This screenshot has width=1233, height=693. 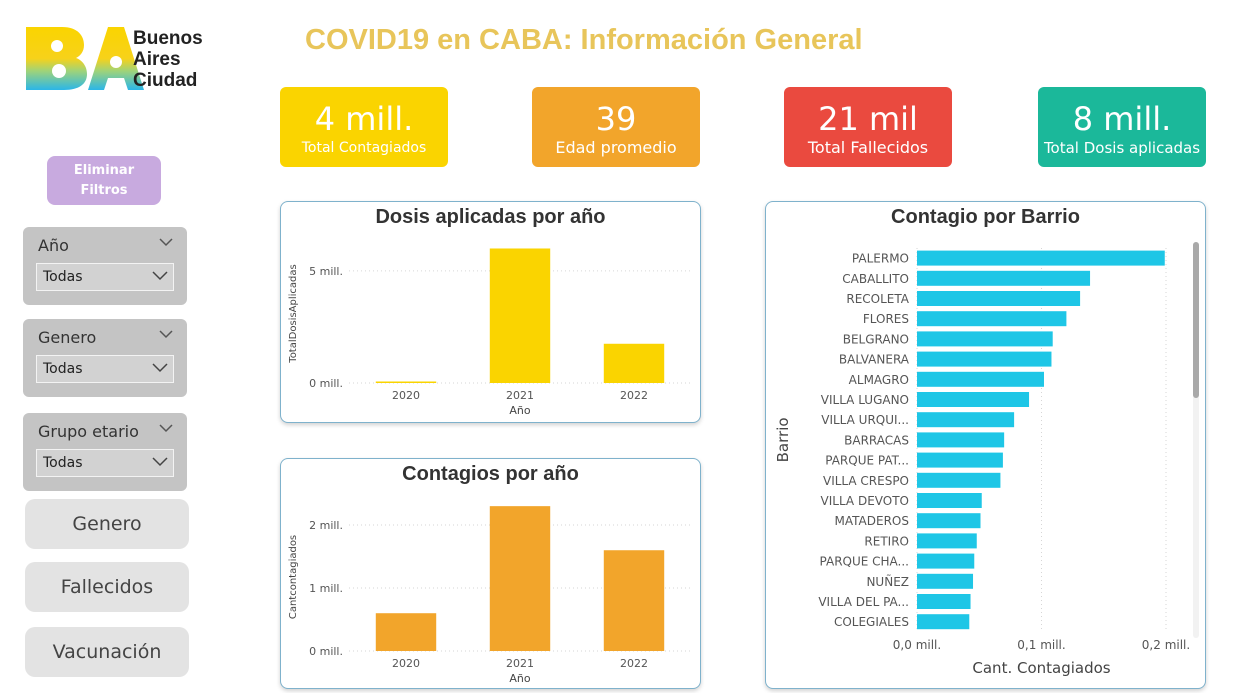 I want to click on kpi-total-dosis: 8 mill. Total Dosis aplicadas, so click(x=1122, y=127).